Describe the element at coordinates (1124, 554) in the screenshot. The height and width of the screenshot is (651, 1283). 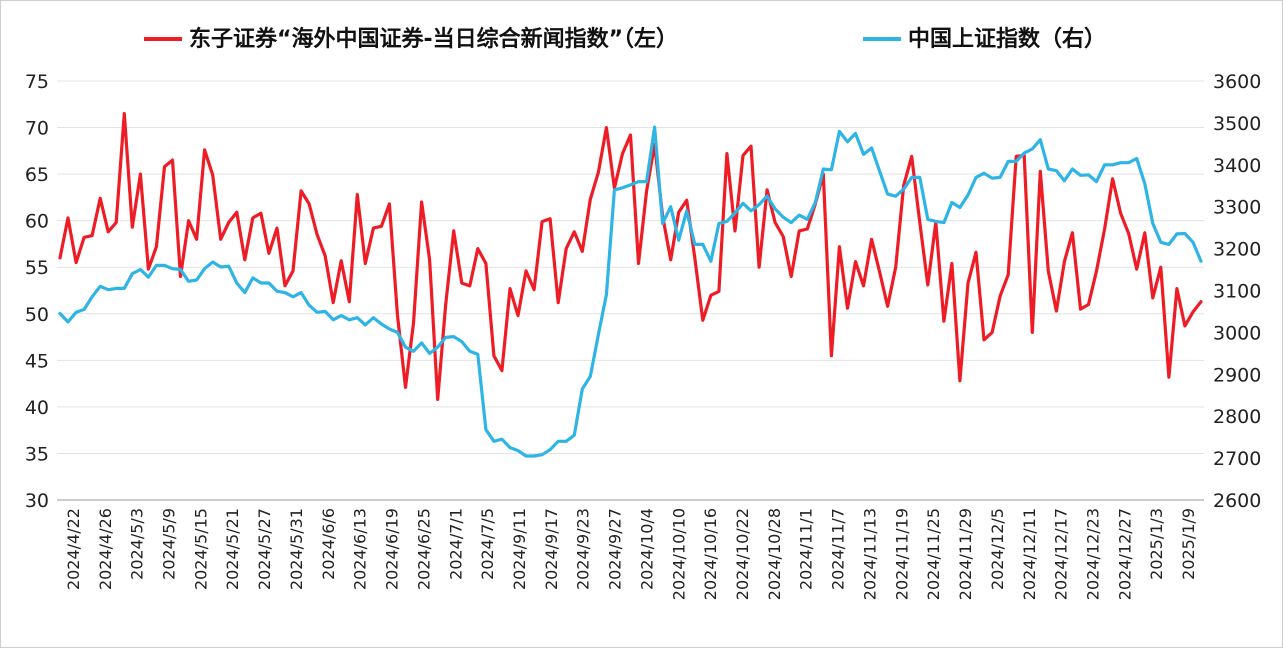
I see `x-tick-label: 2024/12/27` at that location.